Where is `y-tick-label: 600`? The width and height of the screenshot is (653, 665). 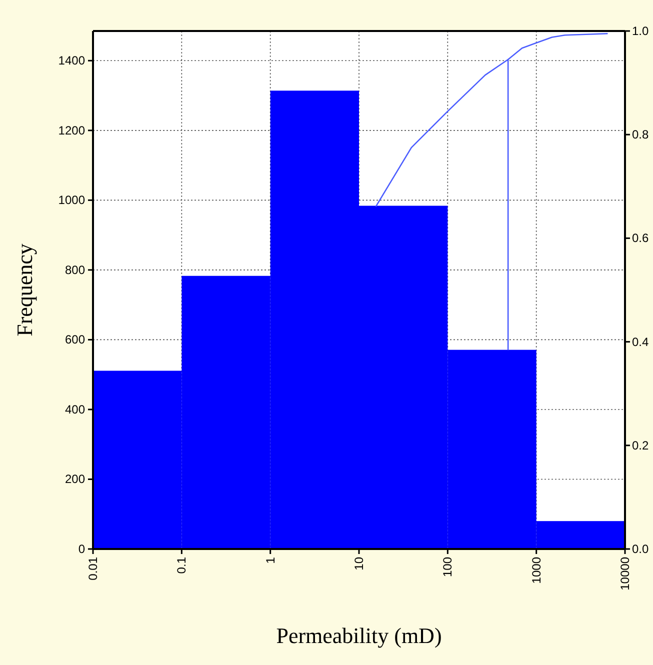 y-tick-label: 600 is located at coordinates (75, 339).